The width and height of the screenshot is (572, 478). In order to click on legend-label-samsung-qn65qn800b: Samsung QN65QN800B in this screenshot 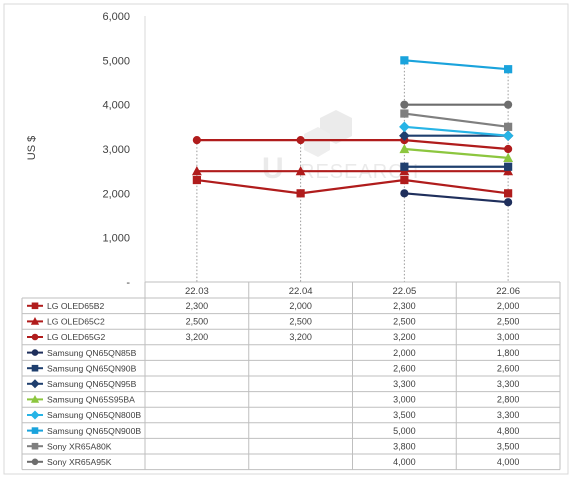, I will do `click(94, 415)`.